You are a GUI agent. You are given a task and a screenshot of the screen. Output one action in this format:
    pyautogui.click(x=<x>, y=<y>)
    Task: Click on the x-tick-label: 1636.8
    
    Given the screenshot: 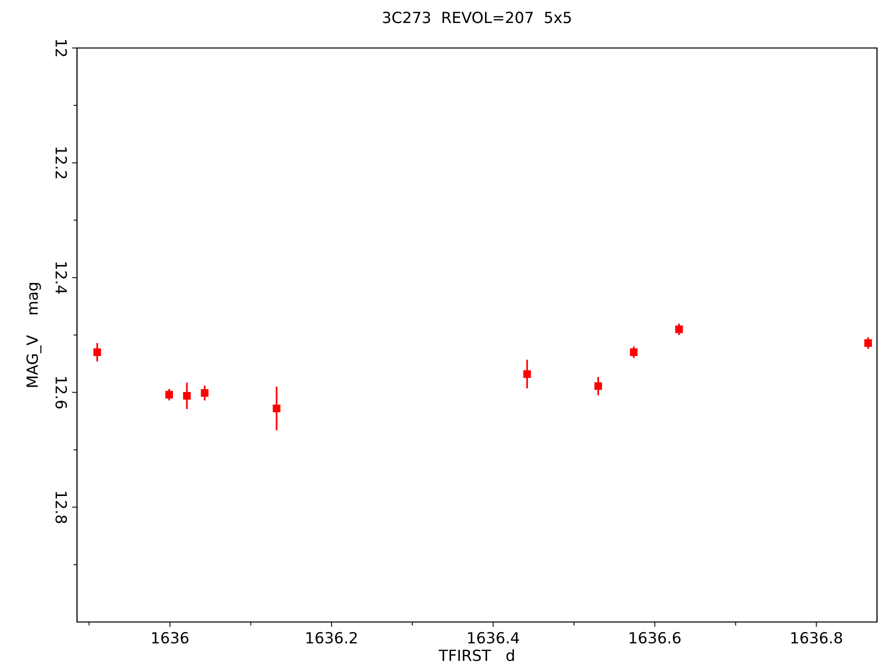 What is the action you would take?
    pyautogui.click(x=816, y=638)
    